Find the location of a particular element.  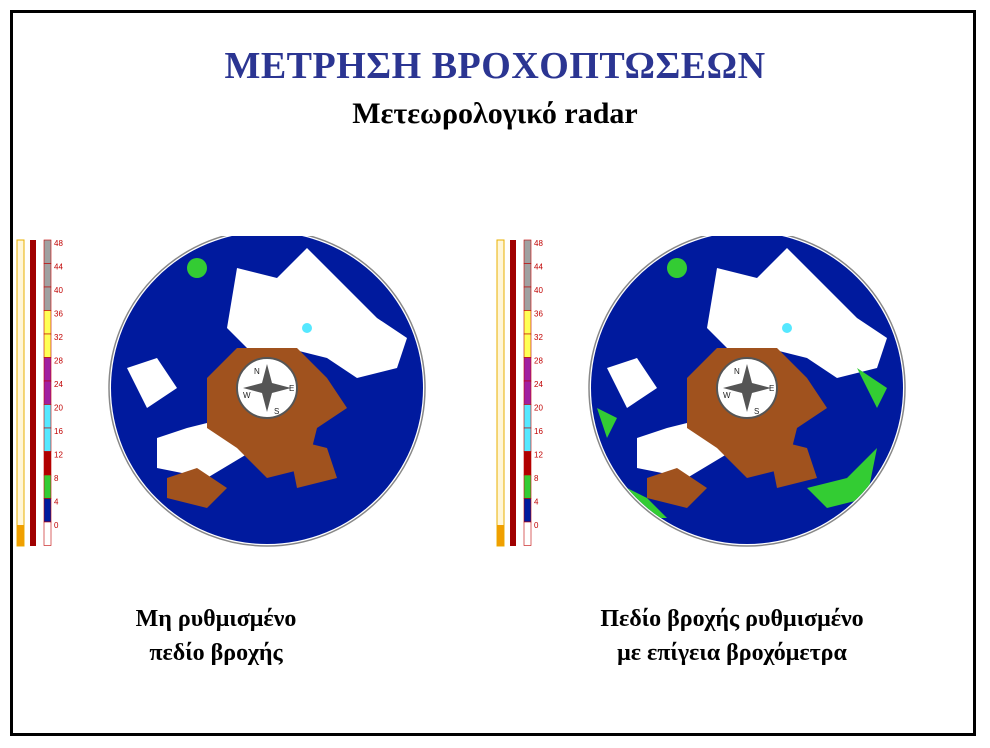

slide-title: ΜΕΤΡΗΣΗ ΒΡΟΧΟΠΤΩΣΕΩΝ is located at coordinates (495, 66).